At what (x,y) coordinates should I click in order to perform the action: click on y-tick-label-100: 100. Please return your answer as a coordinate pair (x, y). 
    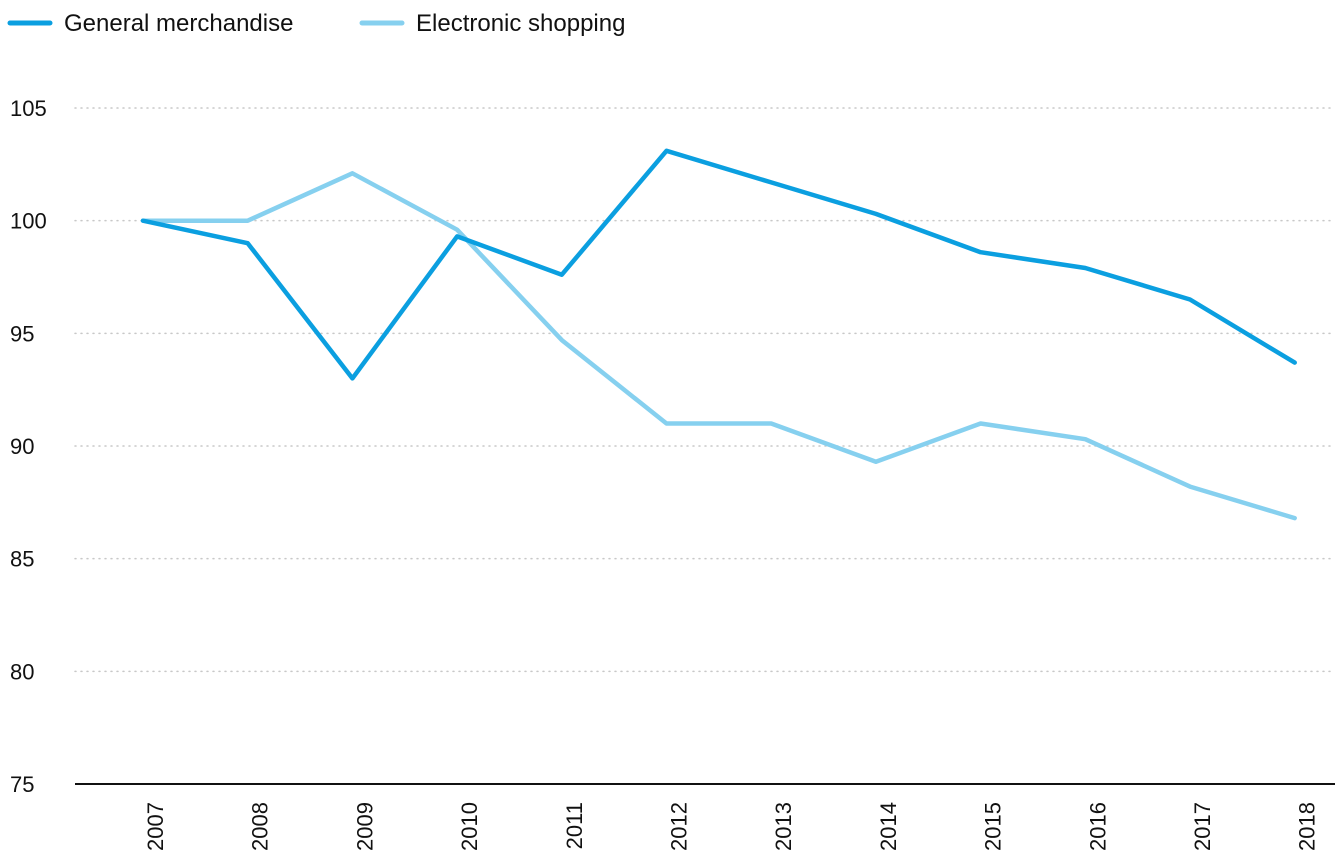
    Looking at the image, I should click on (28, 221).